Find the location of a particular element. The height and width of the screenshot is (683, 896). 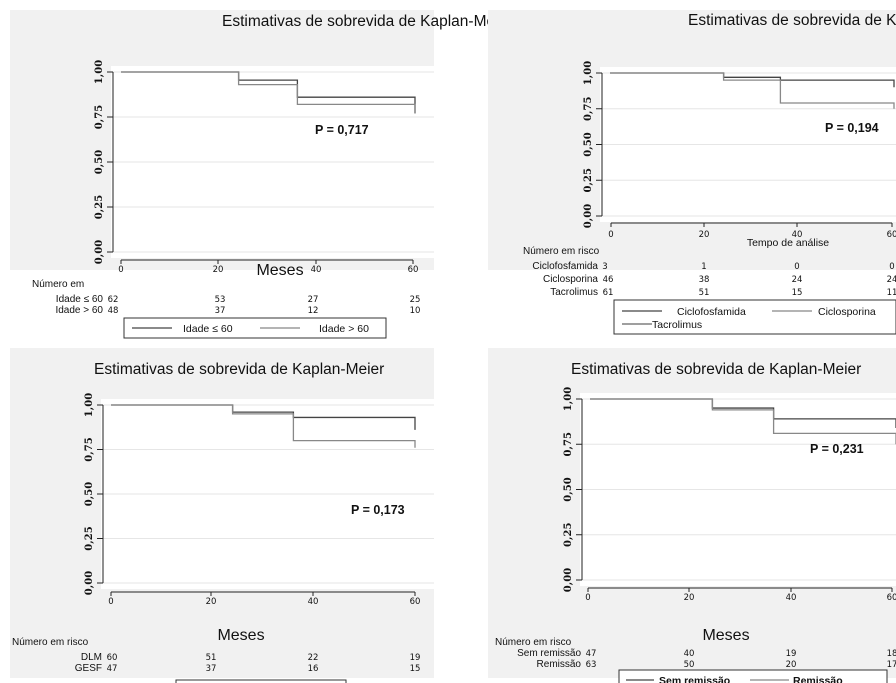

risk-count: 20 is located at coordinates (791, 665).